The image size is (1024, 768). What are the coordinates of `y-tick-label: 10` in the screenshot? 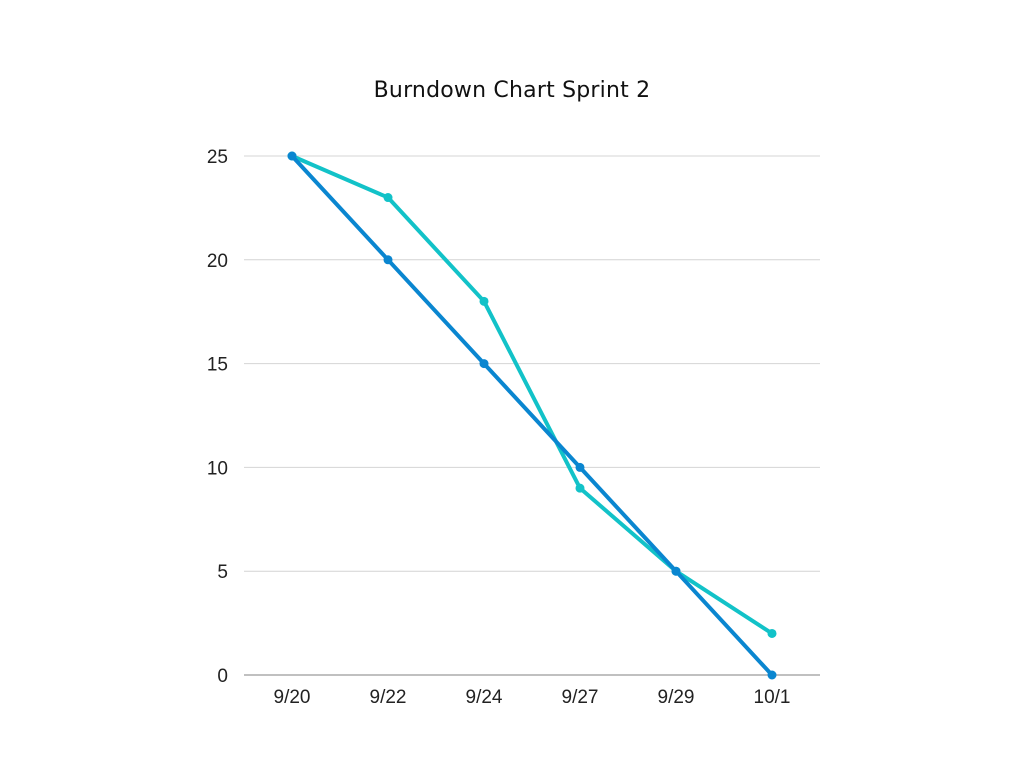 It's located at (217, 468).